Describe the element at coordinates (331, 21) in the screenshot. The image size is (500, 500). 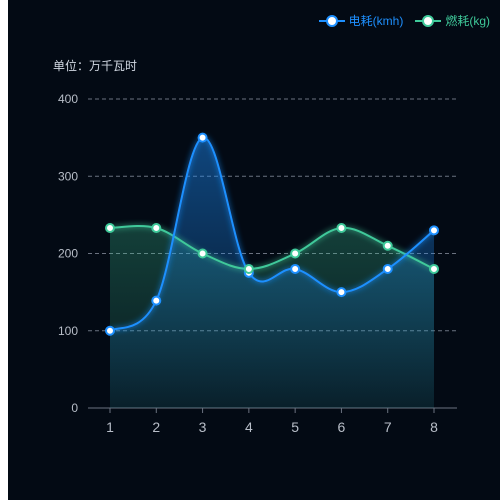
I see `legend-swatch-electric` at that location.